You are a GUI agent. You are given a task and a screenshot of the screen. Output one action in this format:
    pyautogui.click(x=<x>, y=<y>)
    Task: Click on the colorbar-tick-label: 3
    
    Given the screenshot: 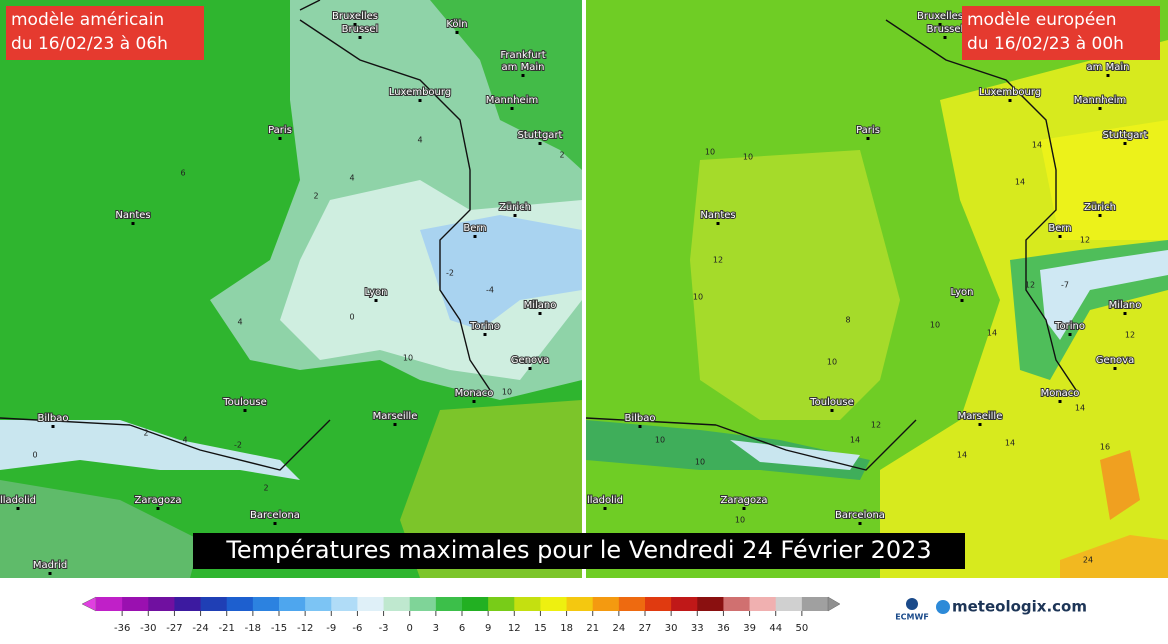 What is the action you would take?
    pyautogui.click(x=436, y=628)
    